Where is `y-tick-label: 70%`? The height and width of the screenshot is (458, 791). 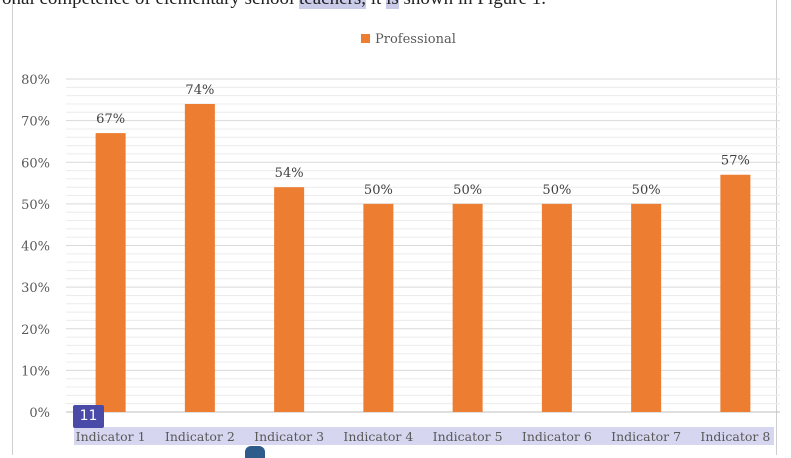
y-tick-label: 70% is located at coordinates (35, 122).